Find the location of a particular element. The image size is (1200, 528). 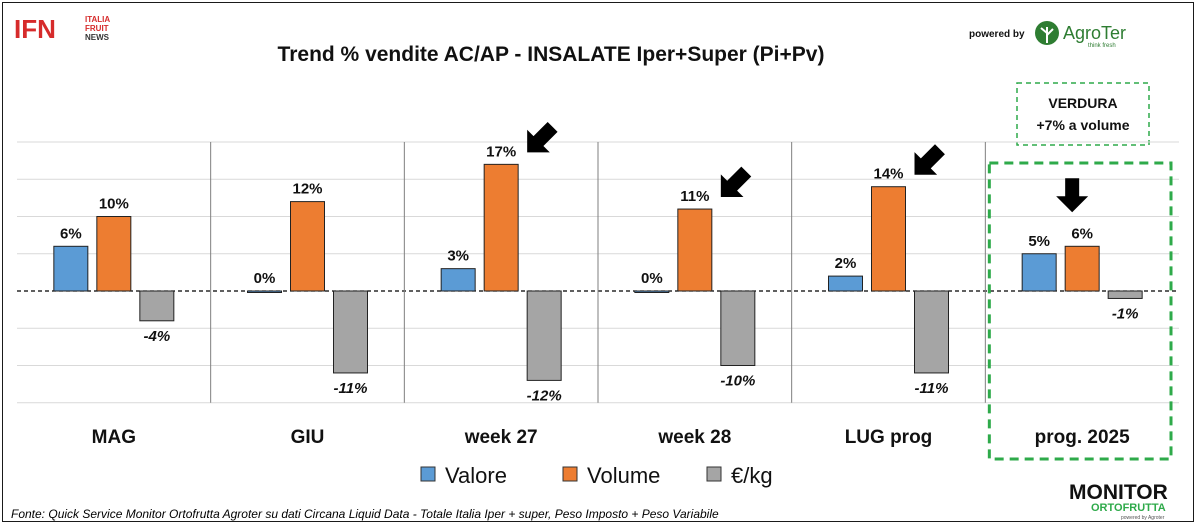

agroter-name: AgroTer is located at coordinates (1094, 33).